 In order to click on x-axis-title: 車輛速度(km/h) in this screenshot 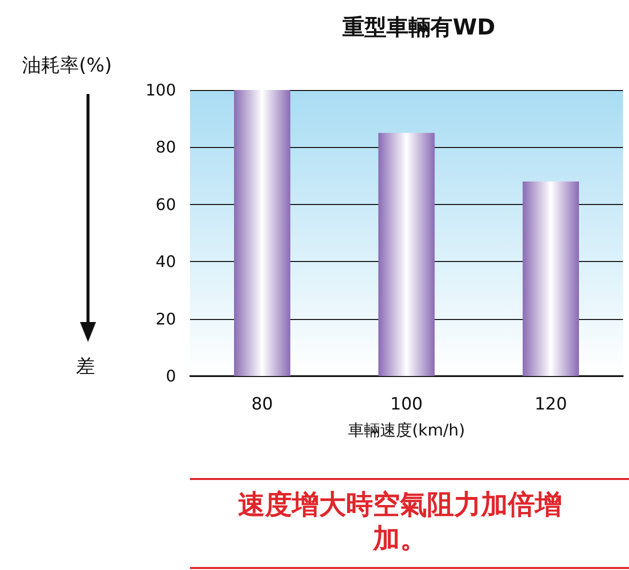, I will do `click(406, 430)`.